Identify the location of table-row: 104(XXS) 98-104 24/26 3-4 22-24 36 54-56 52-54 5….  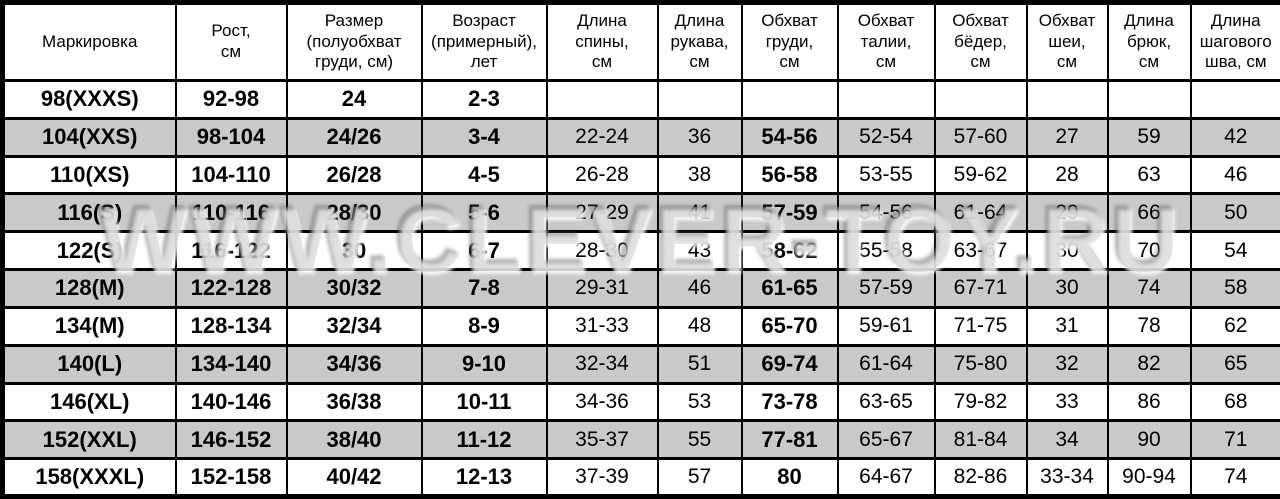
(640, 137).